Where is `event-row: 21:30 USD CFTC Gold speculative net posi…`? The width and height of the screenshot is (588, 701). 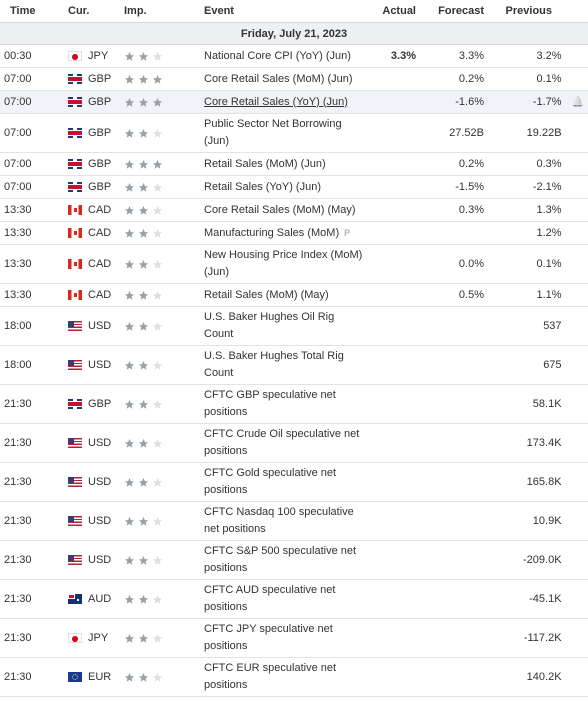
event-row: 21:30 USD CFTC Gold speculative net posi… is located at coordinates (294, 482).